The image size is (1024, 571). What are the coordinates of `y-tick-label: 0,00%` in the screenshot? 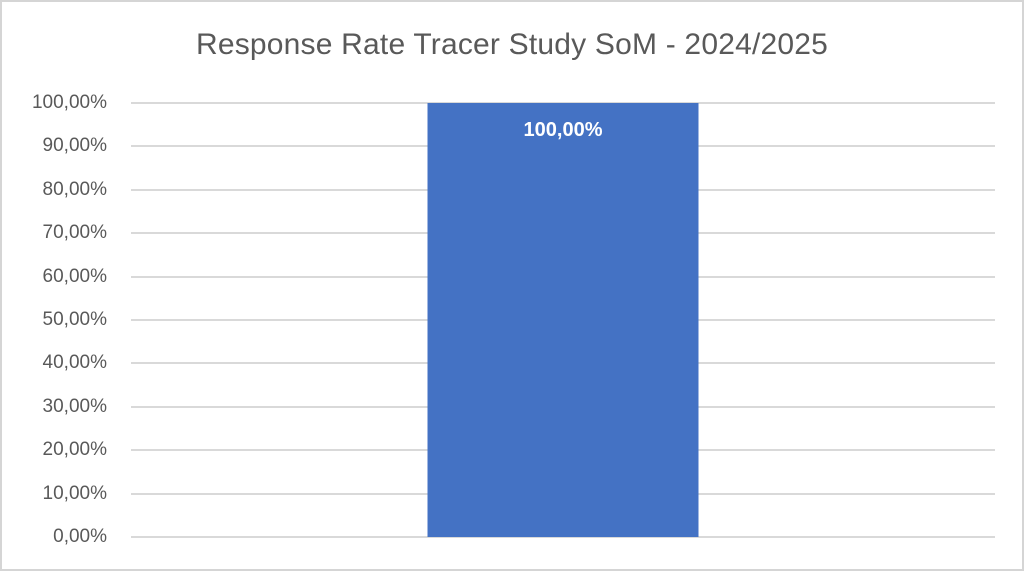 It's located at (80, 536).